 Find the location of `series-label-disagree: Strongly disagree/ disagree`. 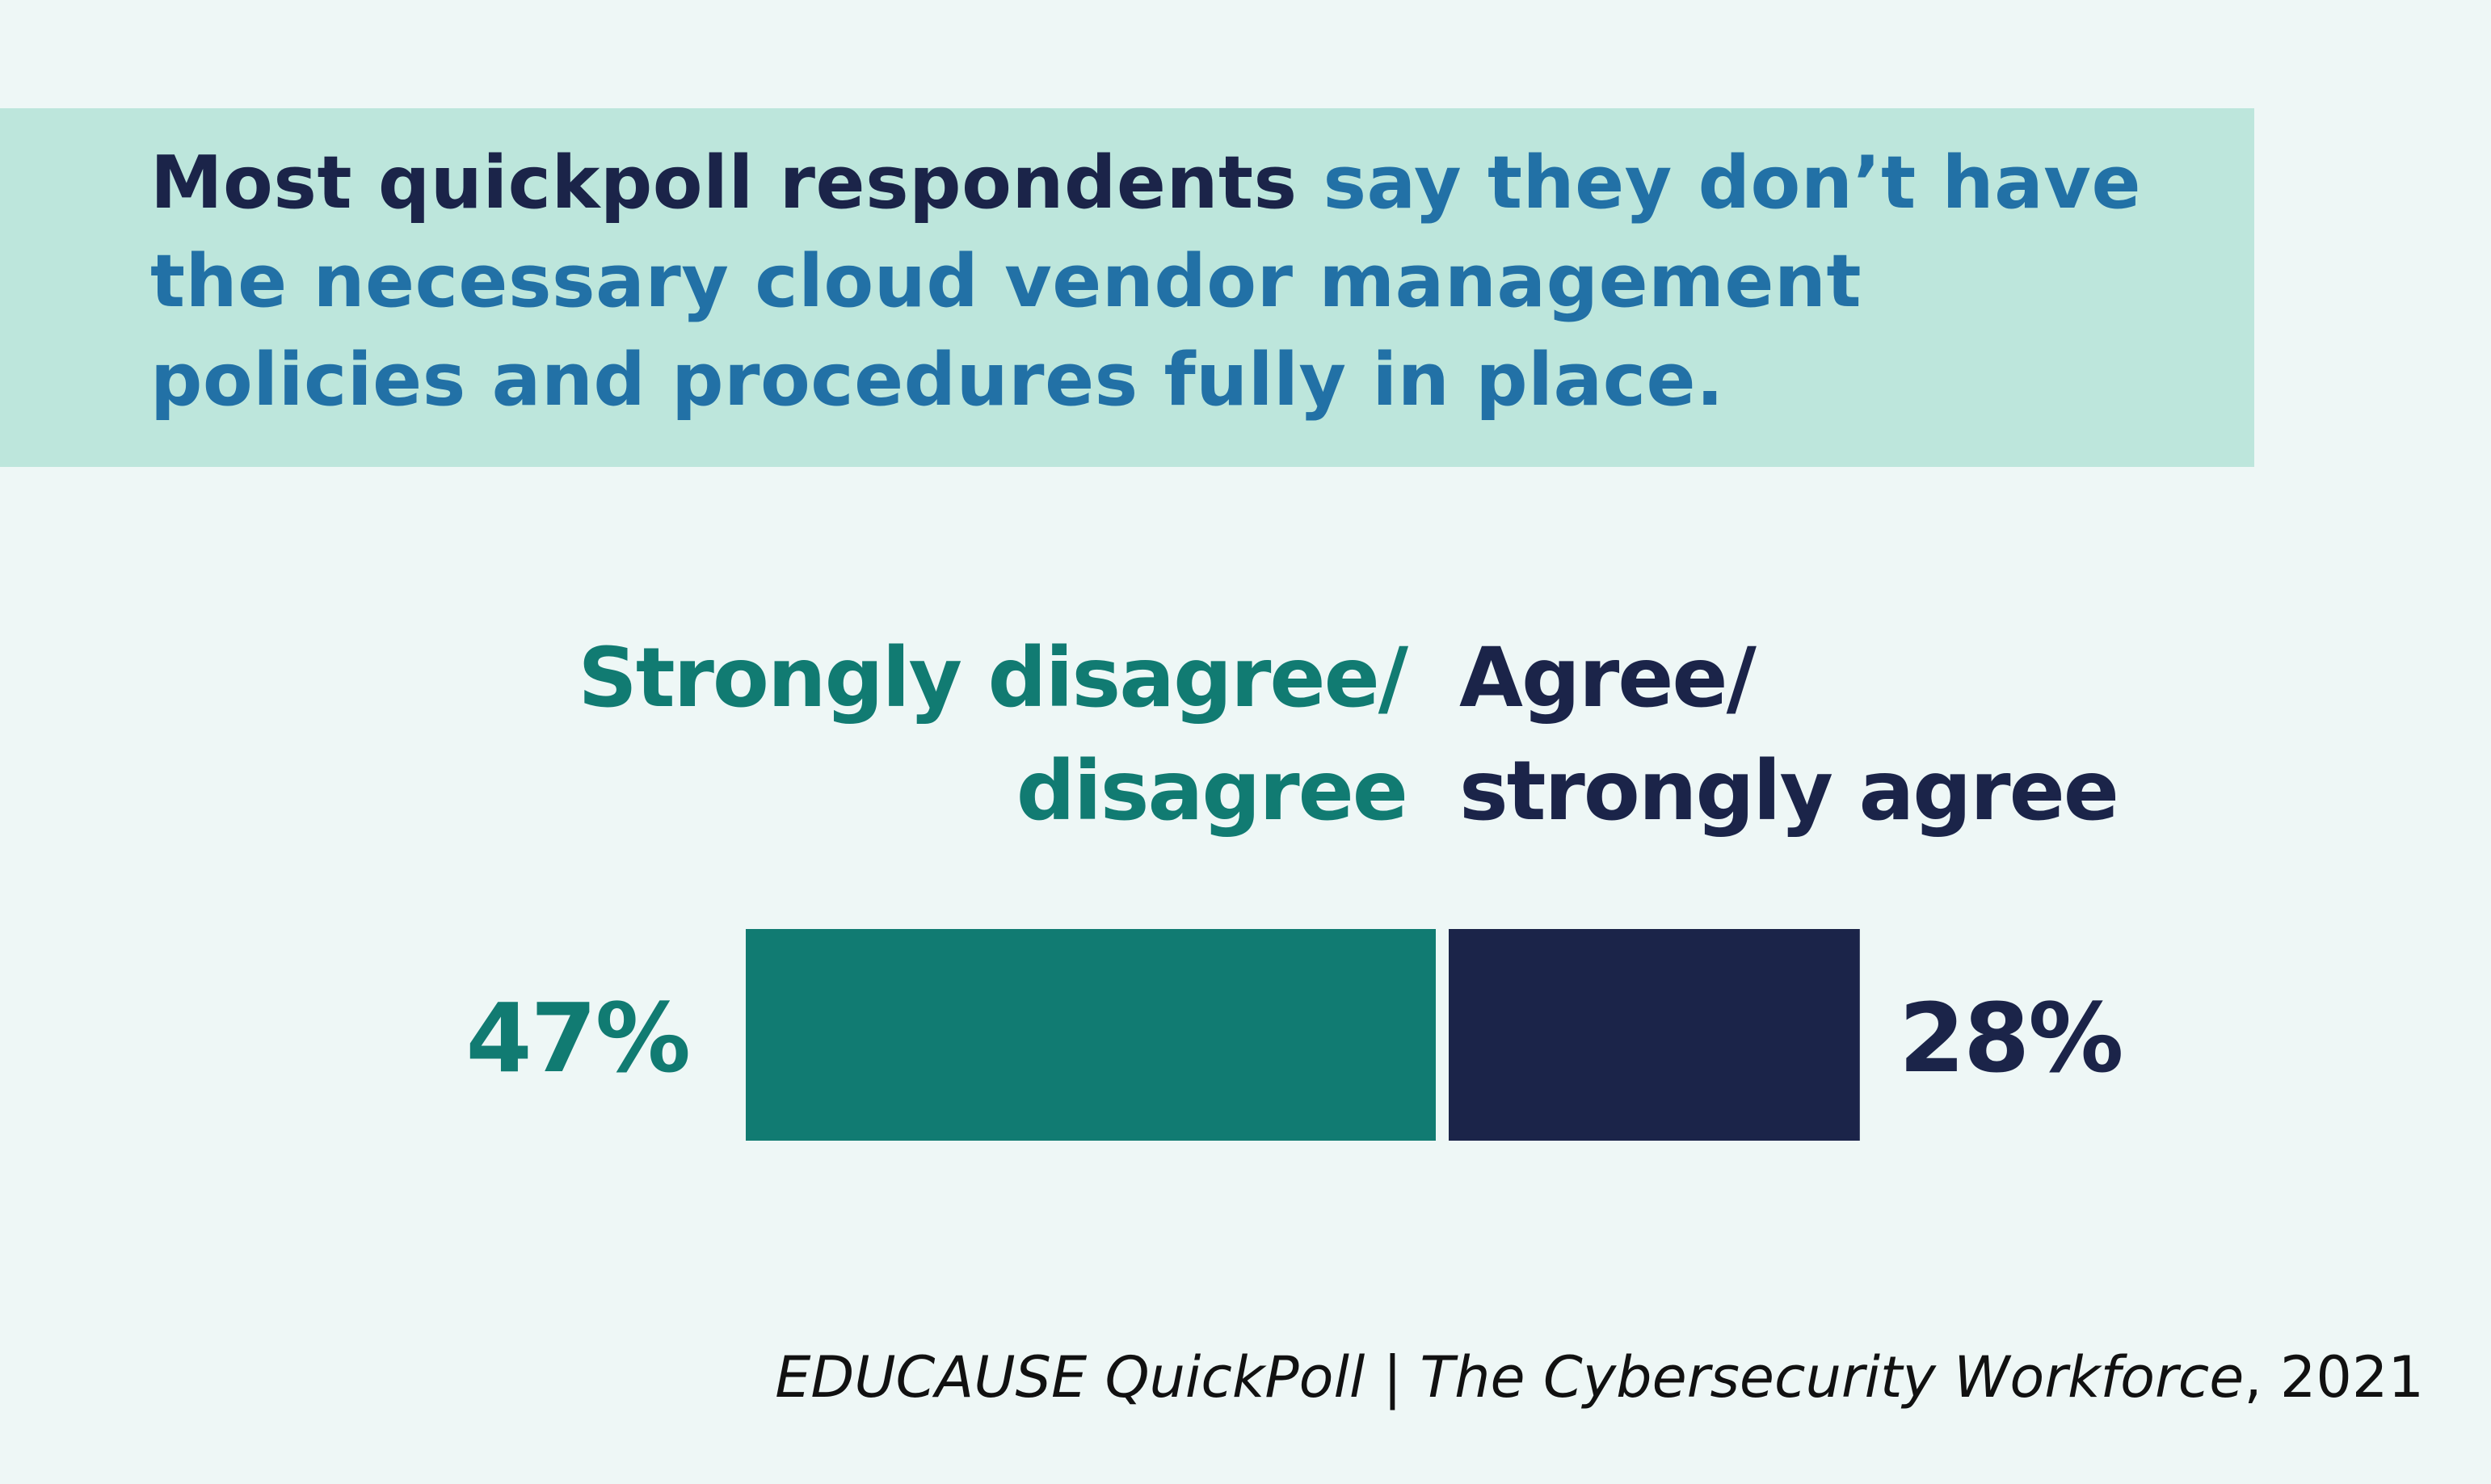

series-label-disagree: Strongly disagree/ disagree is located at coordinates (963, 735).